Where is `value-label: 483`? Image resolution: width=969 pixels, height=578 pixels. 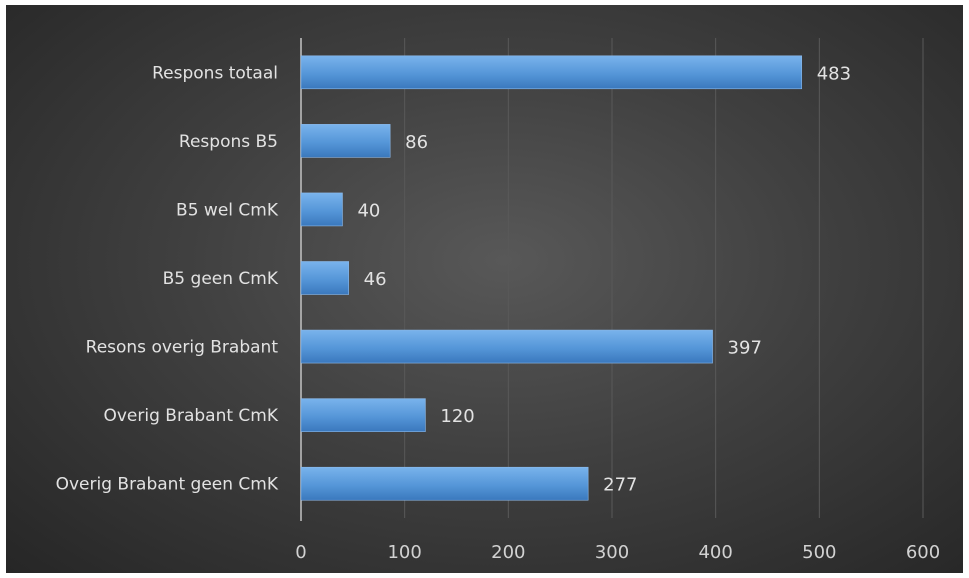
value-label: 483 is located at coordinates (834, 73).